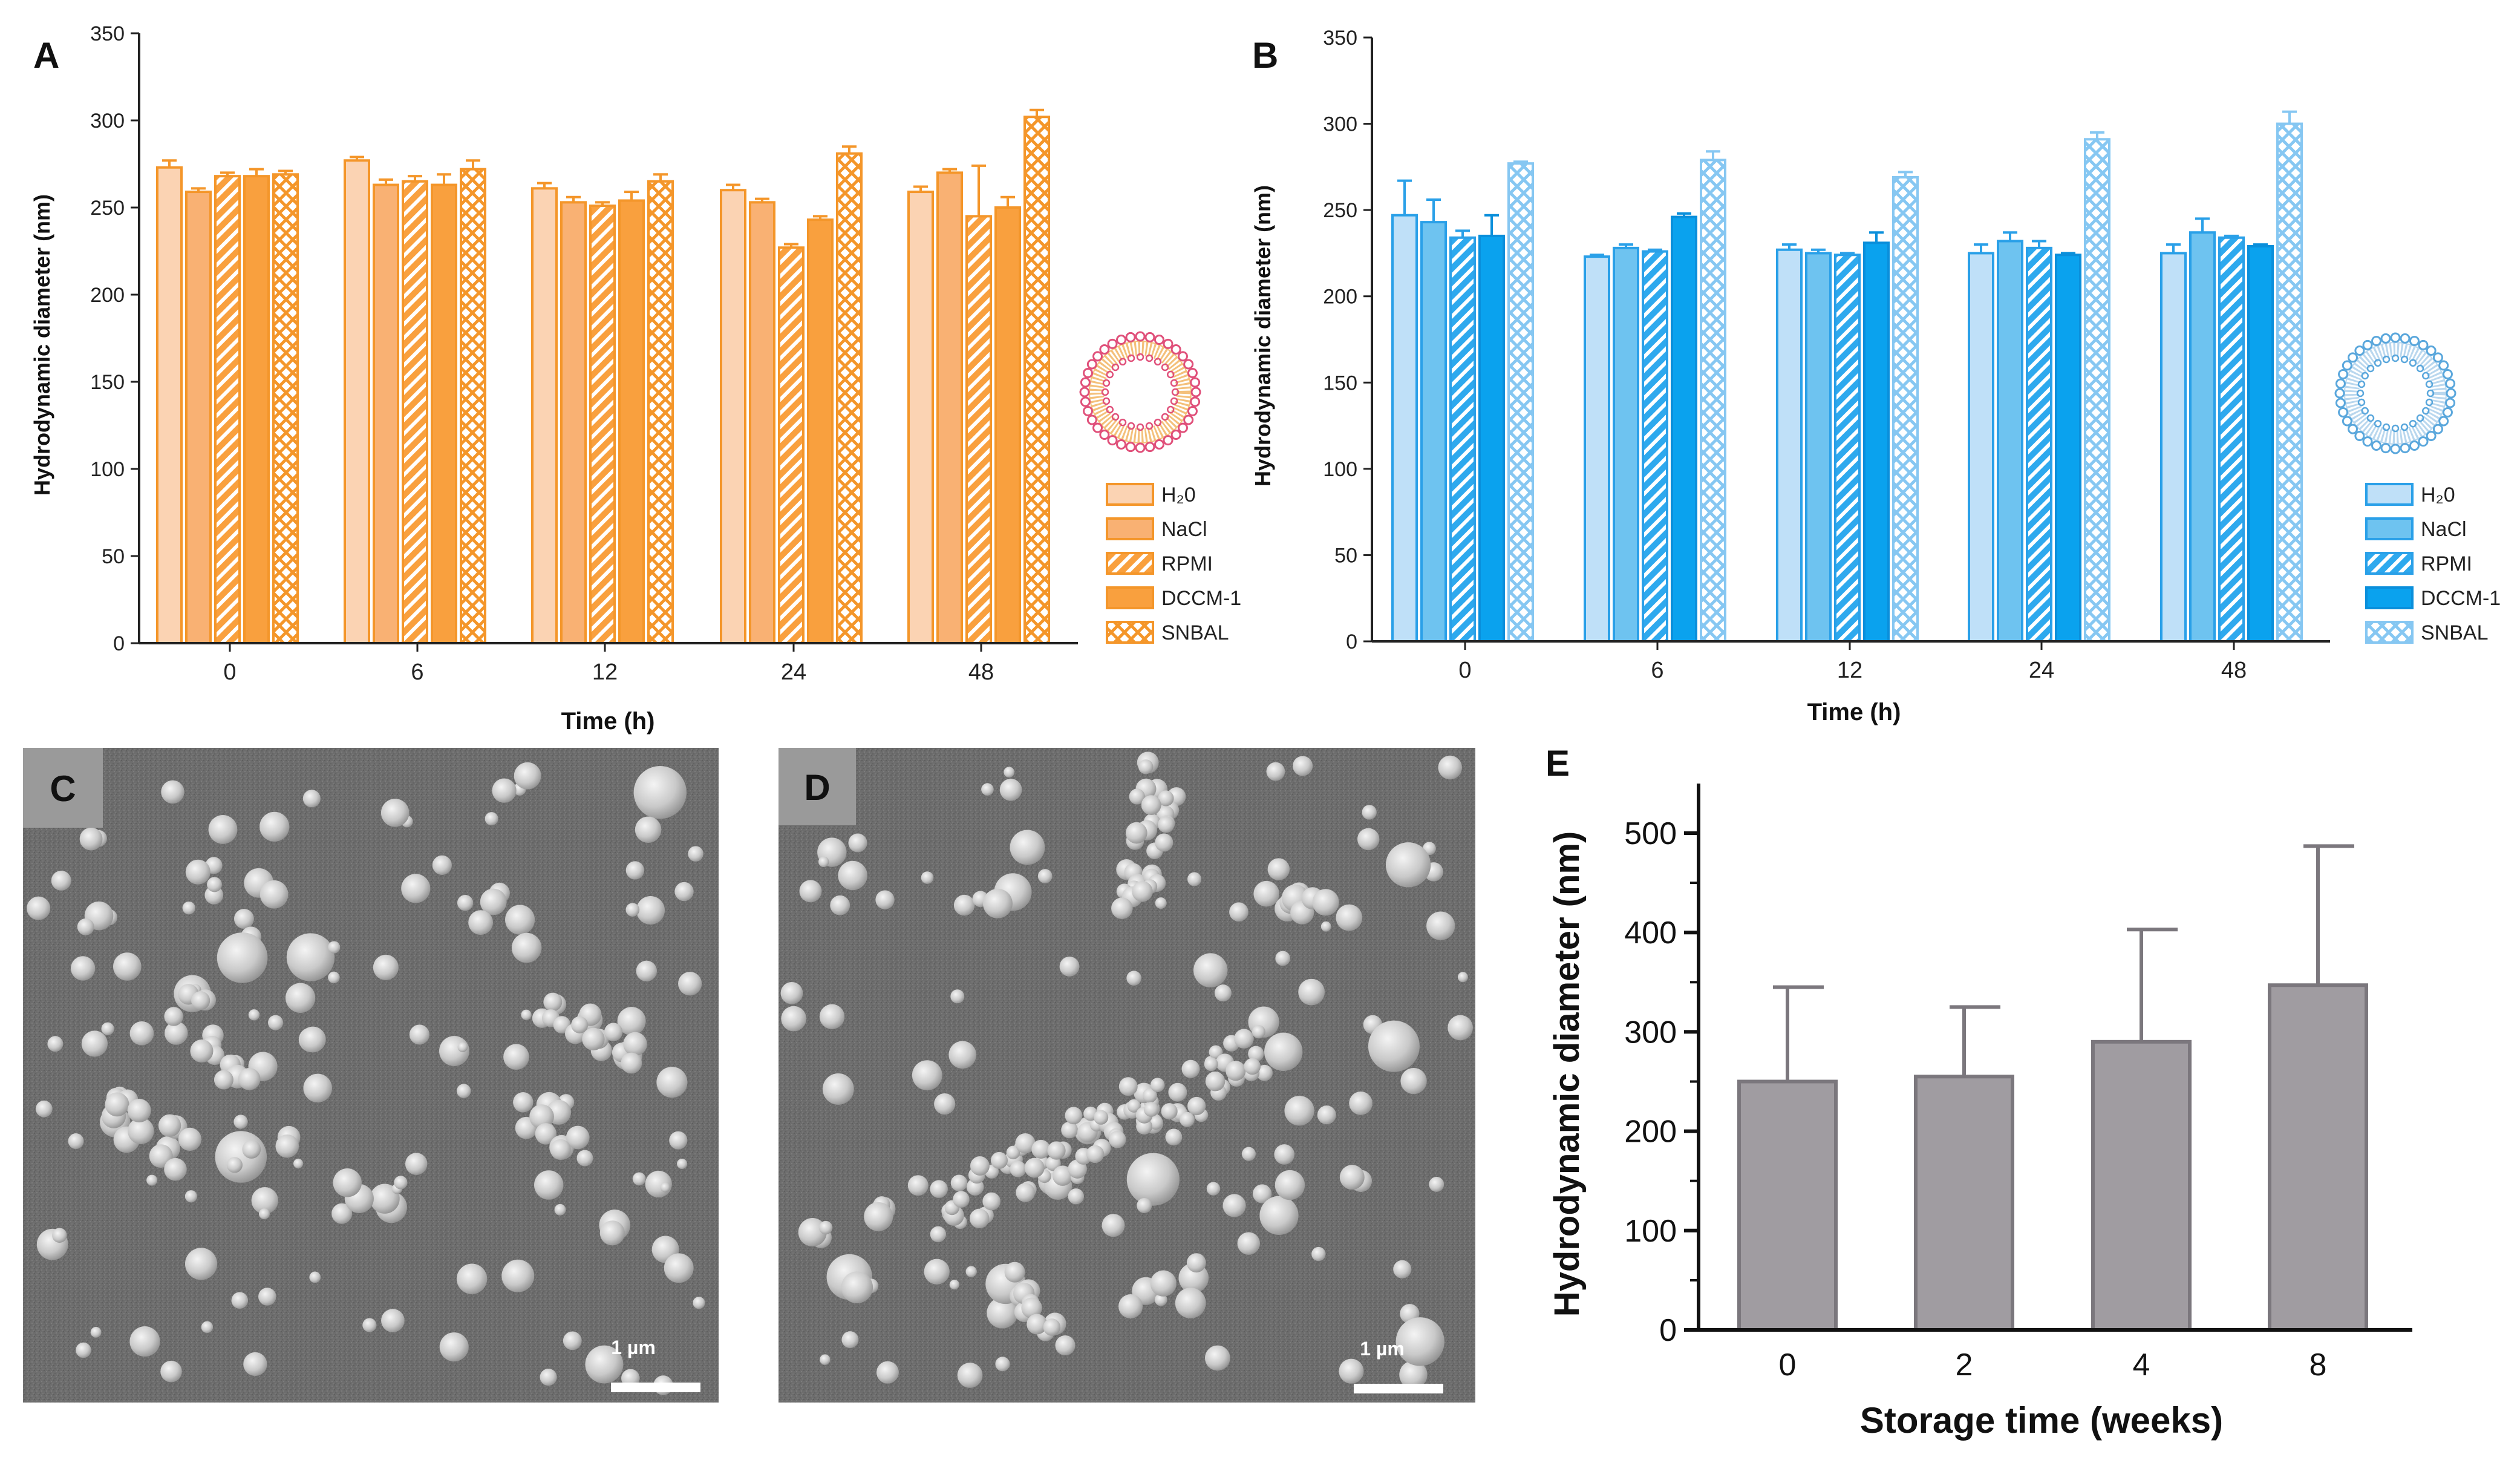  Describe the element at coordinates (1340, 298) in the screenshot. I see `y-tick-label: 200` at that location.